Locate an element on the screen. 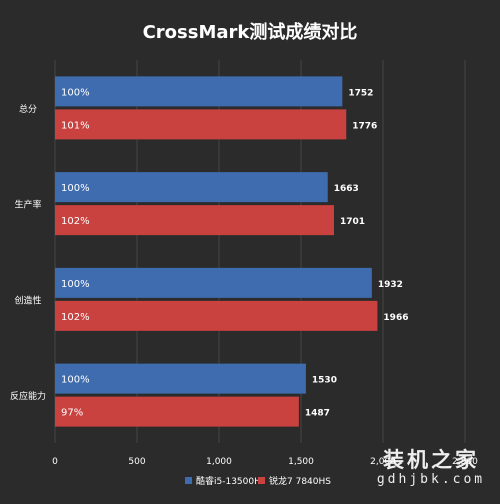  value-label: 1752 is located at coordinates (360, 93).